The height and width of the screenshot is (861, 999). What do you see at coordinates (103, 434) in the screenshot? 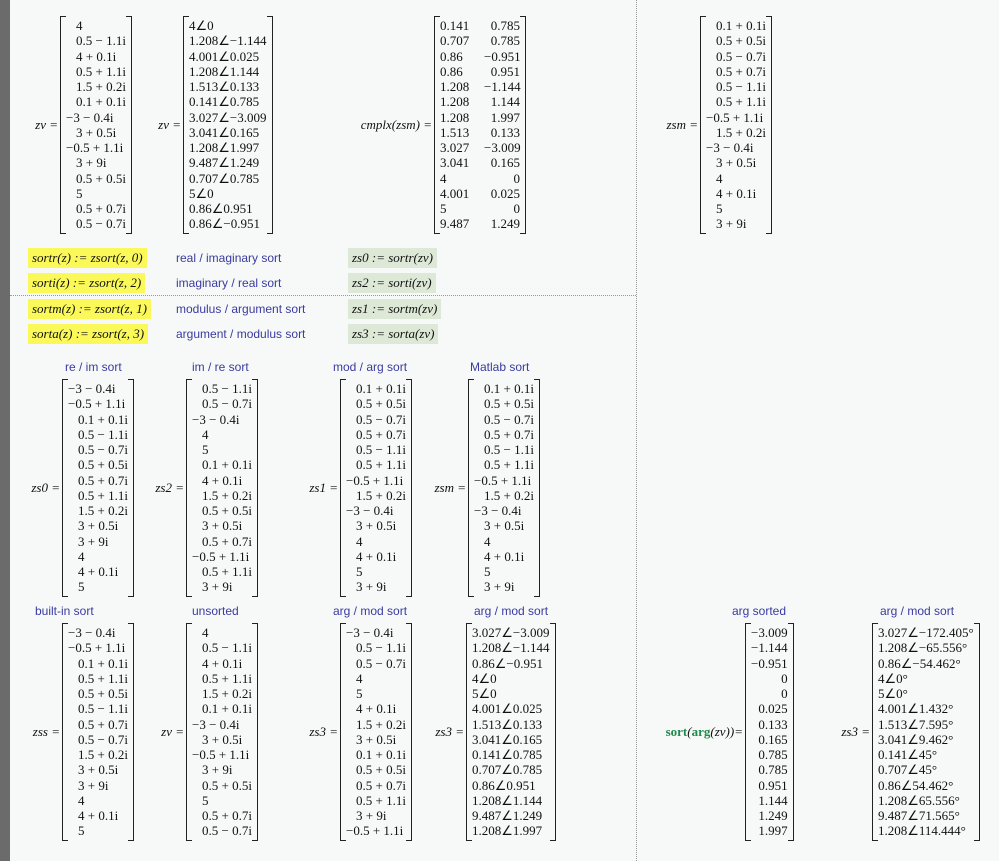
I see `matrix-cell: 0.5 − 1.1i` at bounding box center [103, 434].